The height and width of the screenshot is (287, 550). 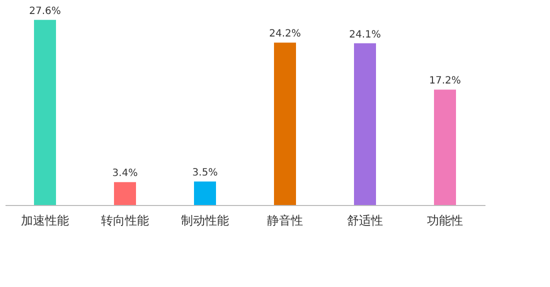 I want to click on data-label: 27.6%, so click(x=45, y=11).